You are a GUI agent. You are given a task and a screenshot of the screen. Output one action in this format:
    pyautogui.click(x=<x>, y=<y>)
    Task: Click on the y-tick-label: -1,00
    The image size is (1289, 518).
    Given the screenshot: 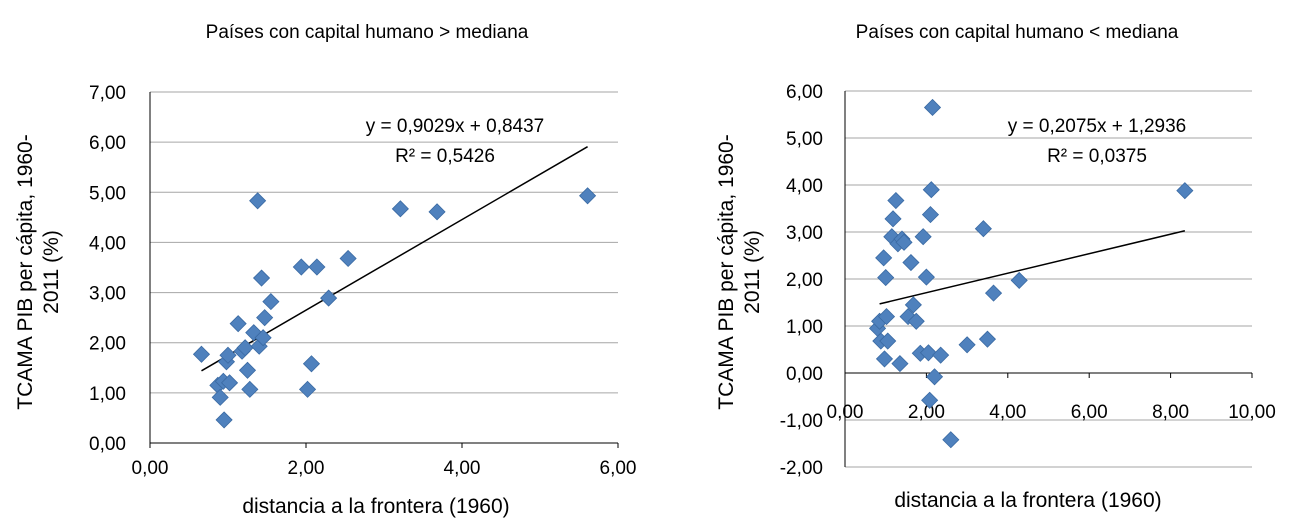 What is the action you would take?
    pyautogui.click(x=801, y=421)
    